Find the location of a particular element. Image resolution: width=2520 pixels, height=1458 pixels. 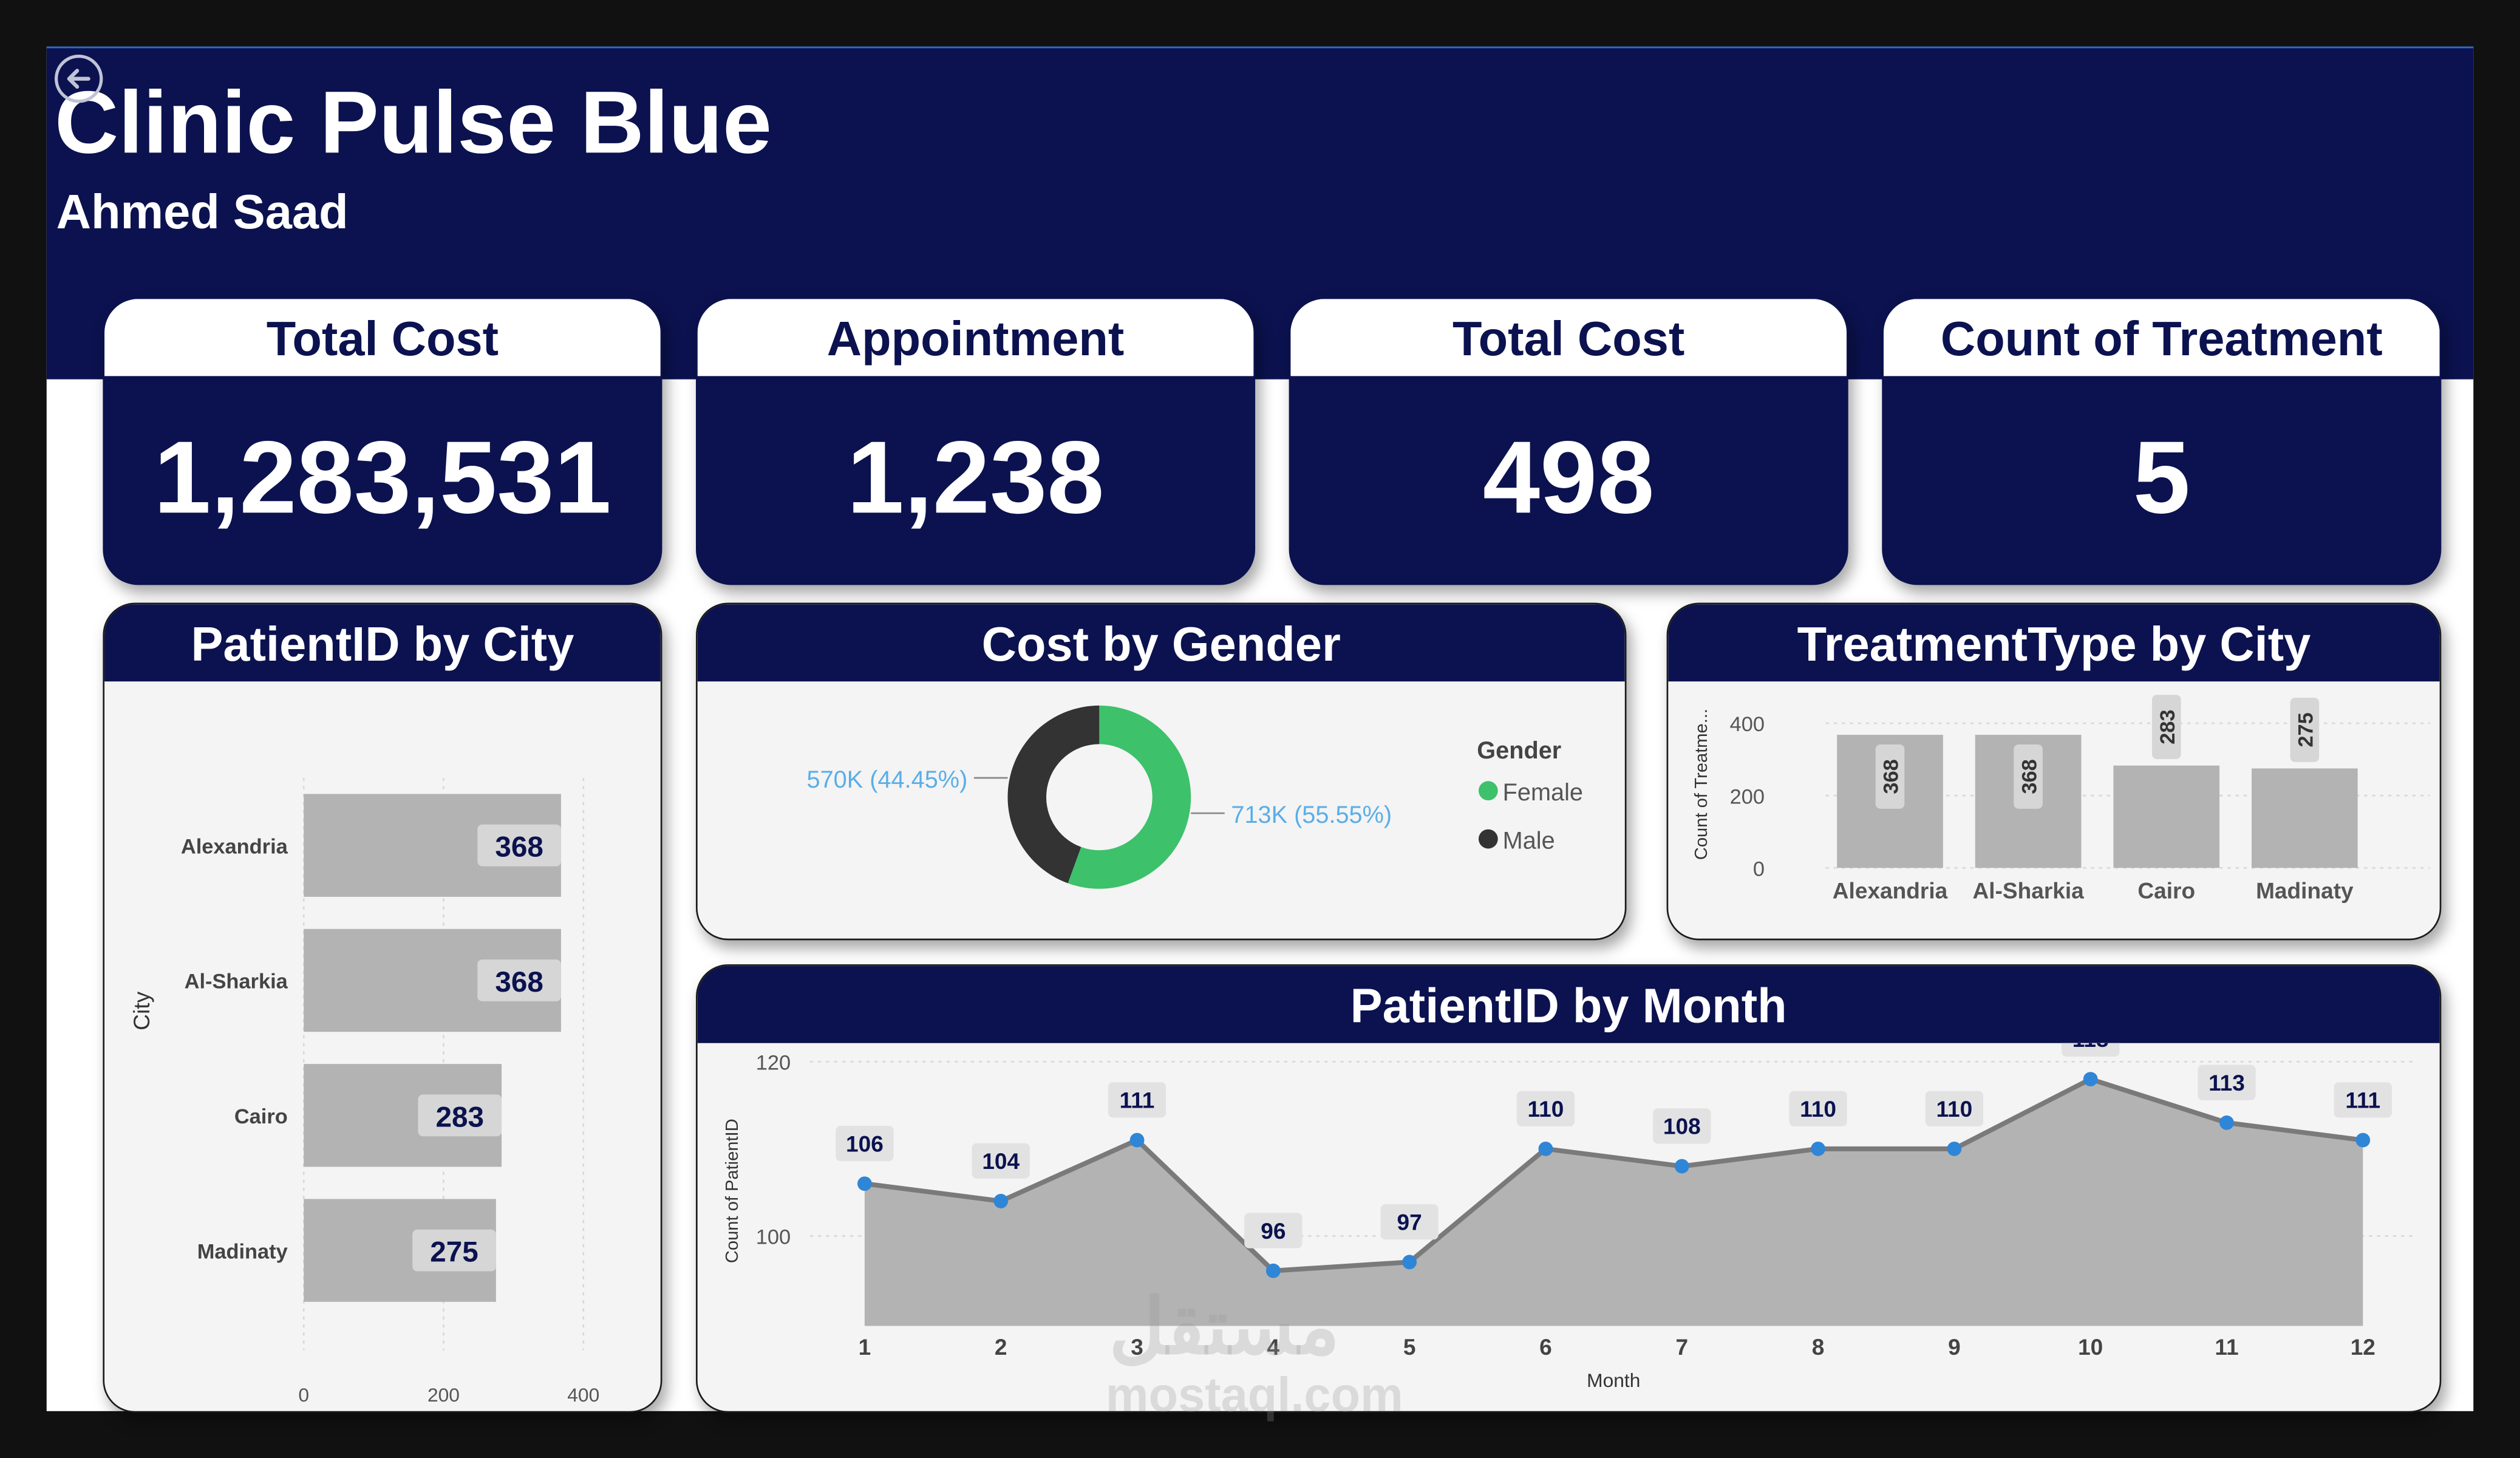

legend-label: Female is located at coordinates (1543, 792).